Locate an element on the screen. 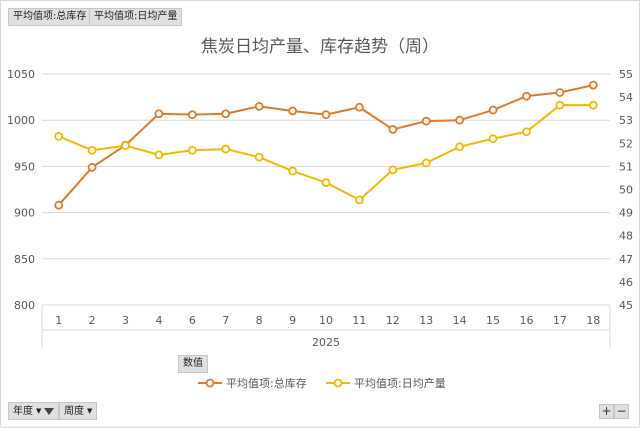  y-right-tick-label: 48 is located at coordinates (626, 236).